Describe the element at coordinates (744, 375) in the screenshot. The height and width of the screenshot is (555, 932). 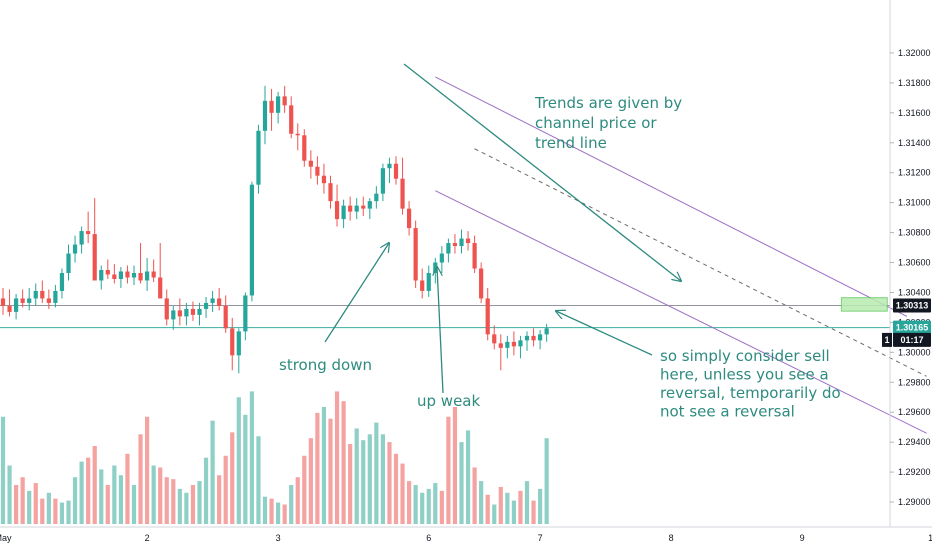
I see `annotation-text: here, unless you see a` at that location.